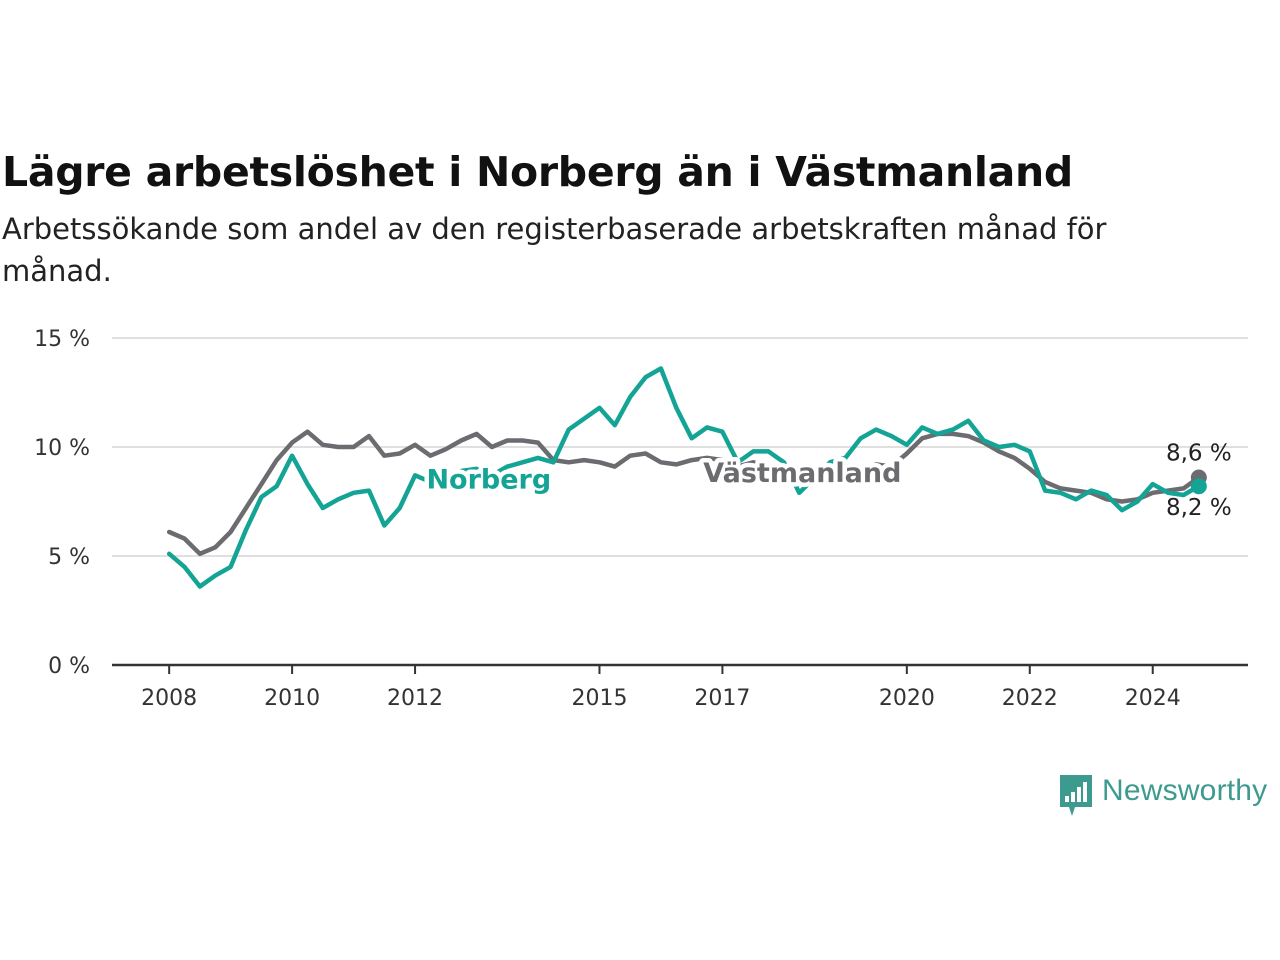 The image size is (1280, 960). What do you see at coordinates (488, 479) in the screenshot?
I see `series-label-norberg: Norberg` at bounding box center [488, 479].